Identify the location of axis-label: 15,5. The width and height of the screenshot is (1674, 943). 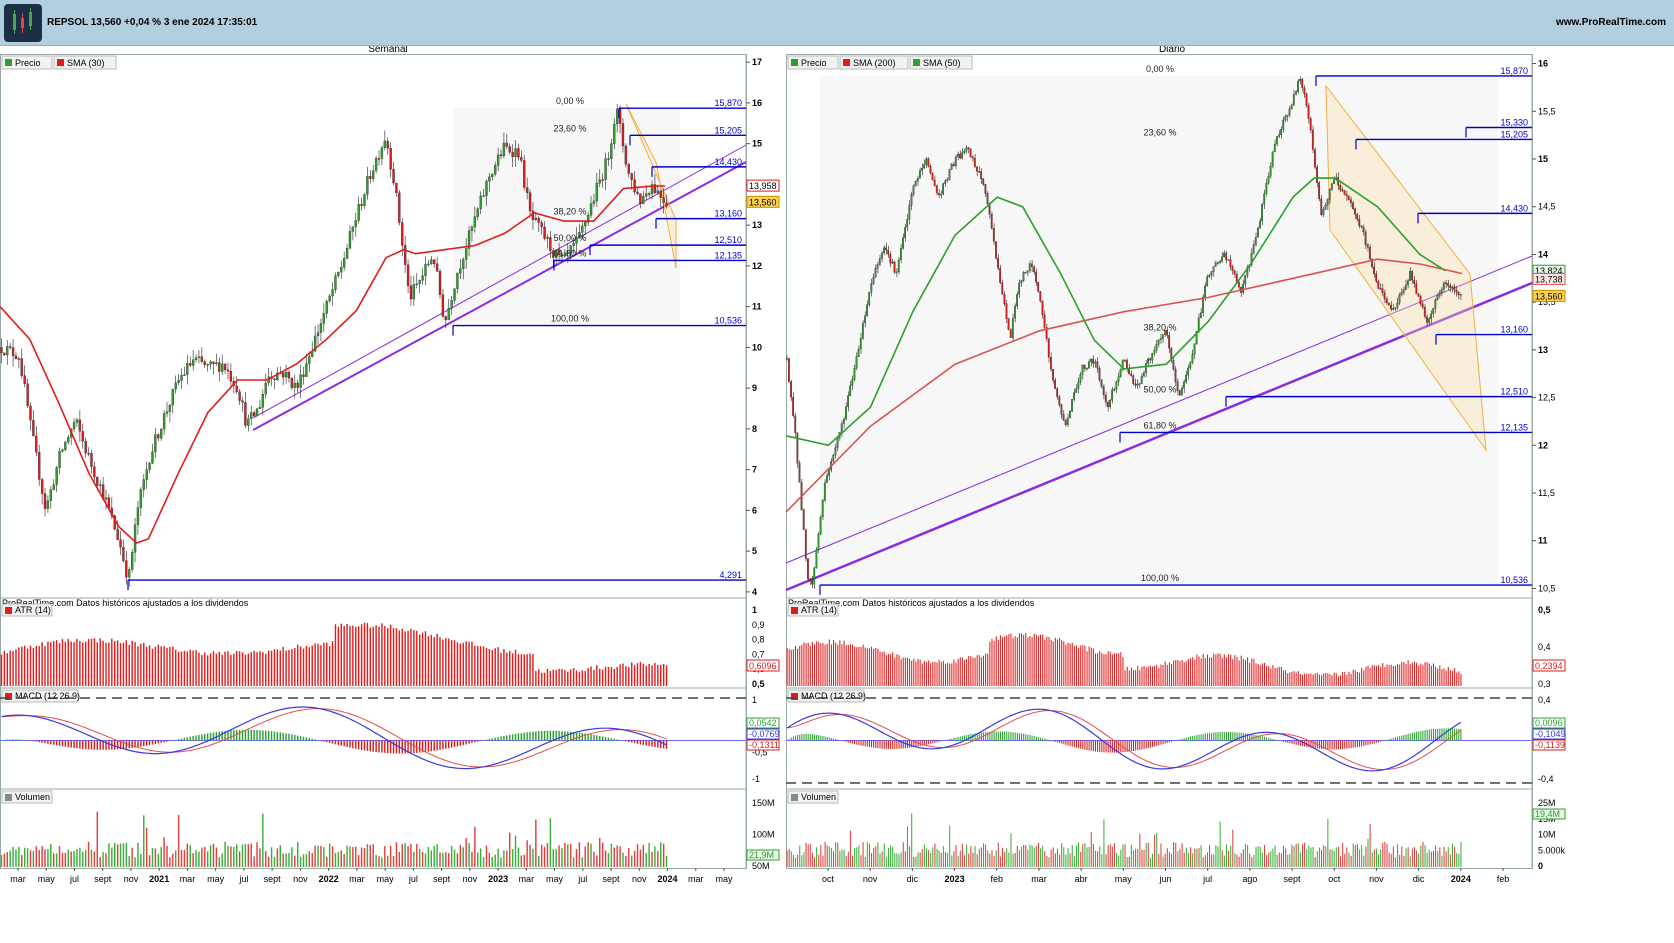
(1547, 111).